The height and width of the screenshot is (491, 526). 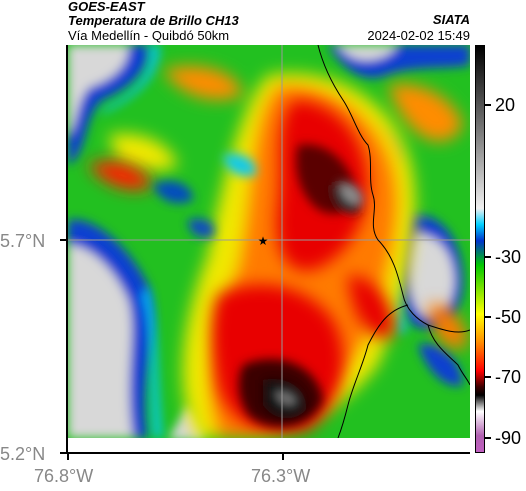 What do you see at coordinates (508, 437) in the screenshot?
I see `colorbar-tick-label: -90` at bounding box center [508, 437].